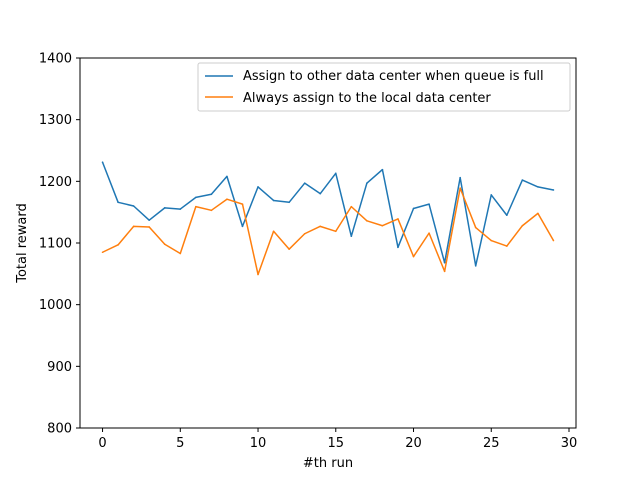  I want to click on y-tick-label-5: 1300, so click(55, 120).